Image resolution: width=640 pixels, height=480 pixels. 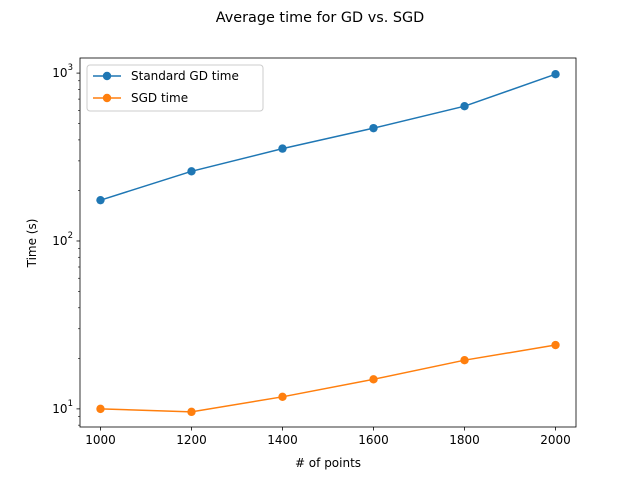 I want to click on x-tick-label: 1600, so click(x=373, y=440).